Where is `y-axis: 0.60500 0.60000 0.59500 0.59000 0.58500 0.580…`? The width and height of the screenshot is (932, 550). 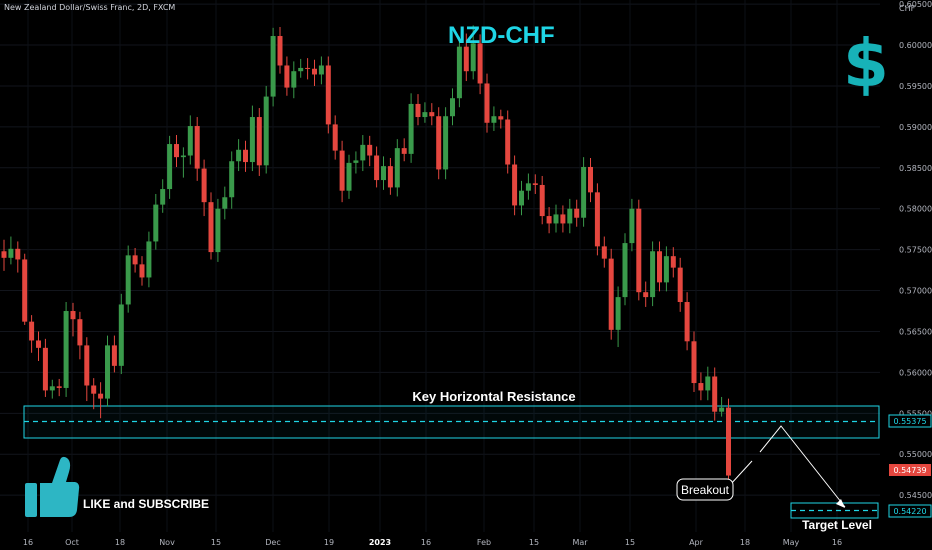 y-axis: 0.60500 0.60000 0.59500 0.59000 0.58500 0.580… is located at coordinates (915, 250).